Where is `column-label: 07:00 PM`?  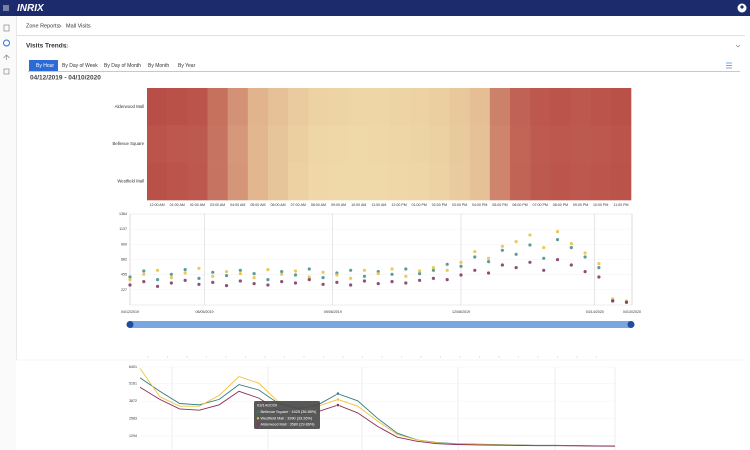 column-label: 07:00 PM is located at coordinates (540, 205).